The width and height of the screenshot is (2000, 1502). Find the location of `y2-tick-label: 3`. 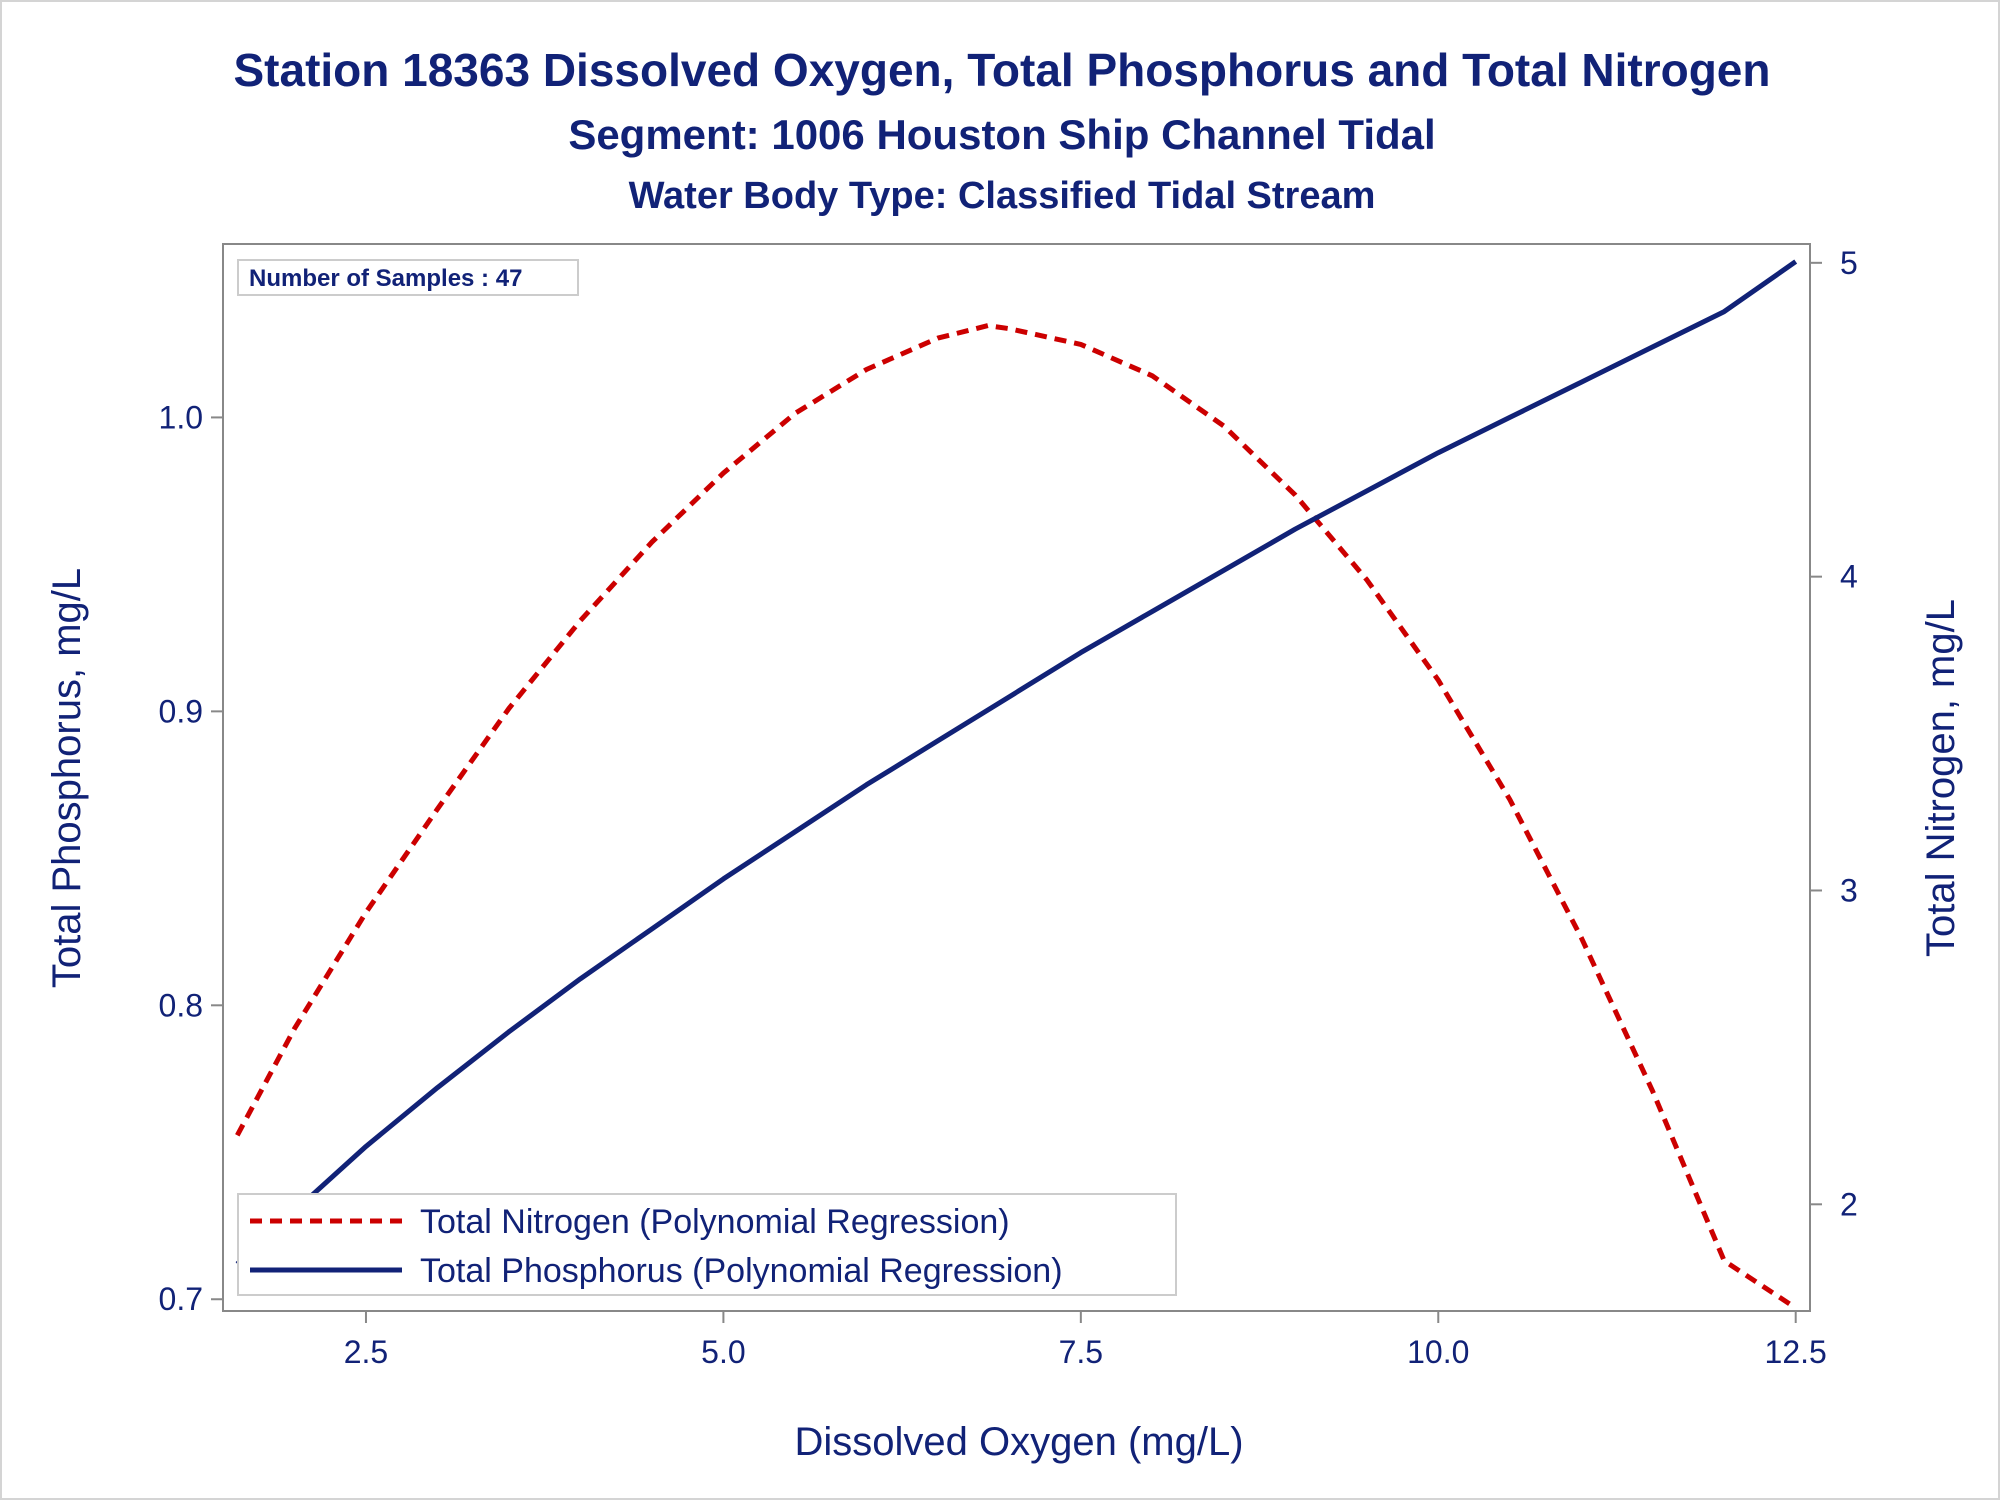

y2-tick-label: 3 is located at coordinates (1849, 890).